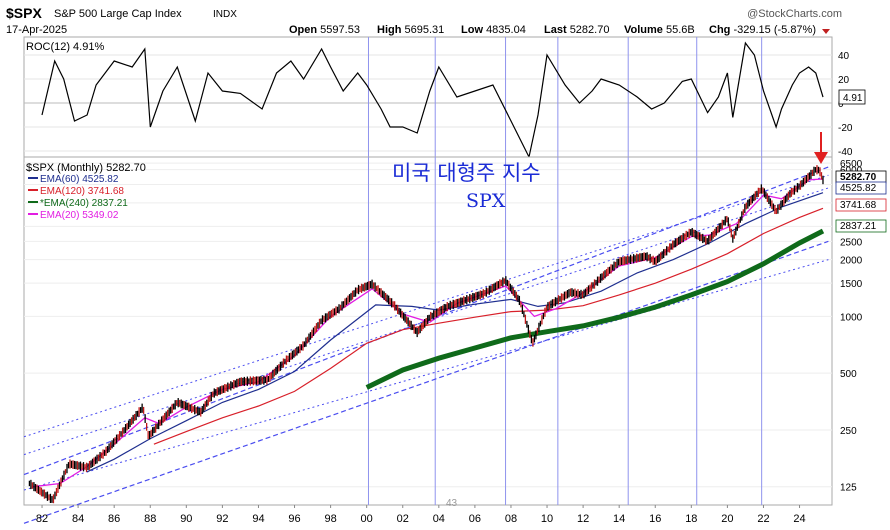 The width and height of the screenshot is (890, 530). Describe the element at coordinates (258, 519) in the screenshot. I see `x-tick-label: 94` at that location.